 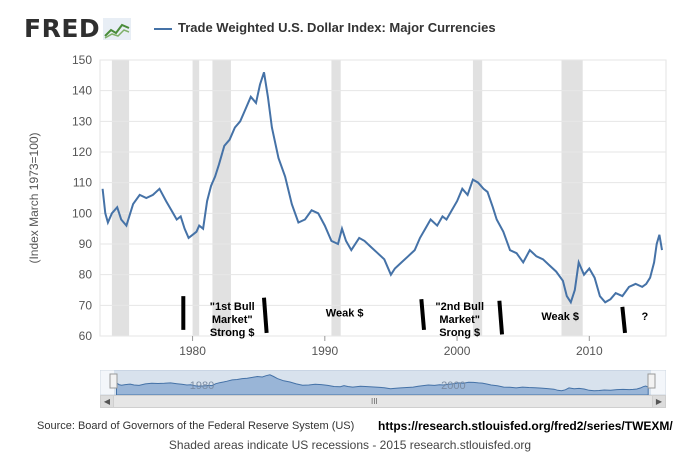 I want to click on annotation-text: "2nd Bull Market" Srong $, so click(x=459, y=320).